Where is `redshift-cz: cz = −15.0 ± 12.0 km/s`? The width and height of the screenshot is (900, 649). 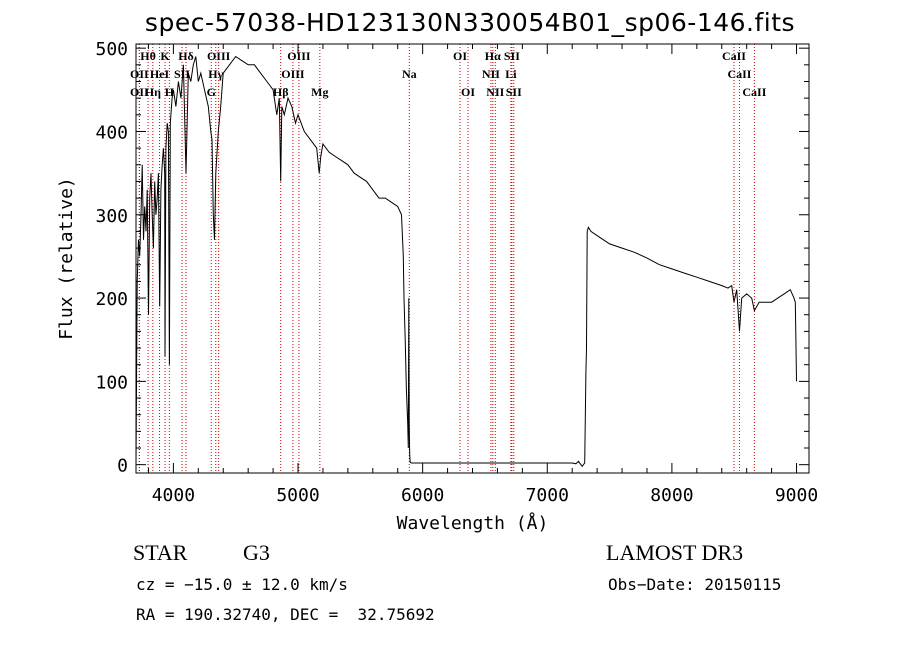
redshift-cz: cz = −15.0 ± 12.0 km/s is located at coordinates (242, 584).